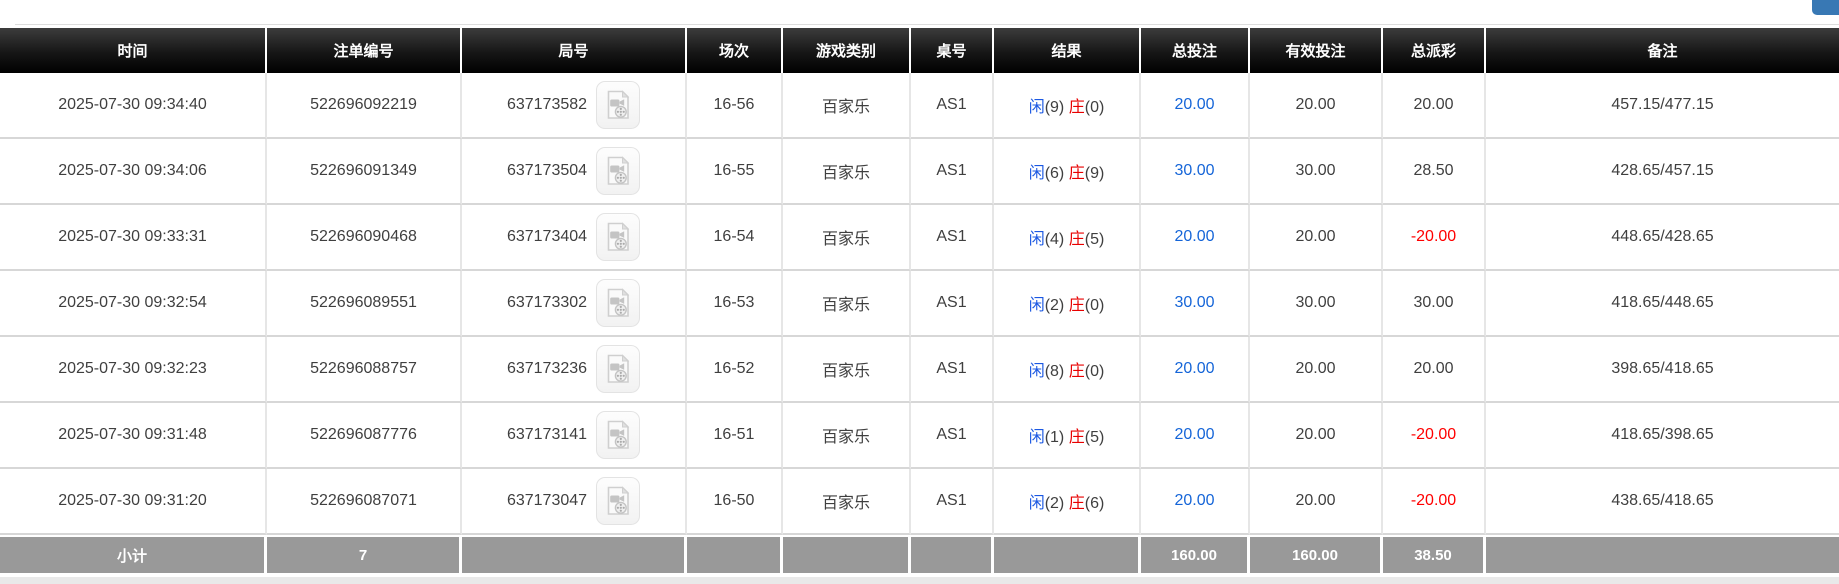 The height and width of the screenshot is (584, 1839). I want to click on cell-time: 2025-07-30 09:33:31, so click(133, 238).